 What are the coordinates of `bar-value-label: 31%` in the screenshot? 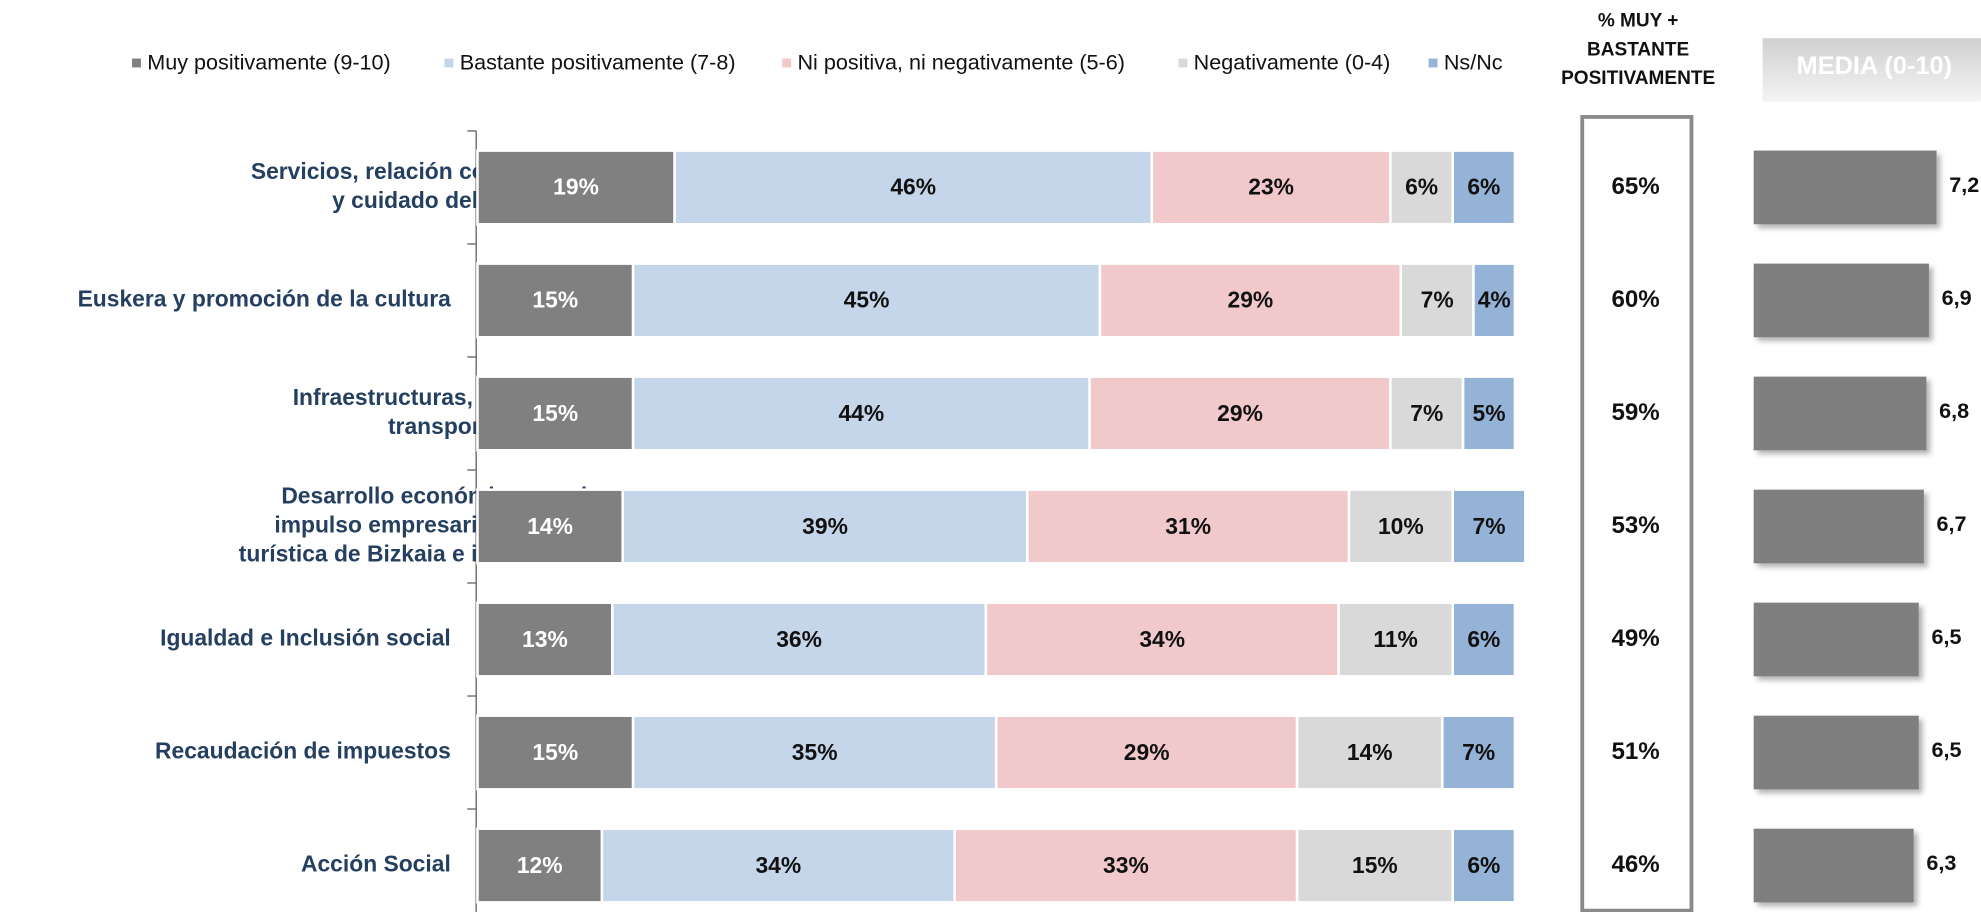 It's located at (1188, 526).